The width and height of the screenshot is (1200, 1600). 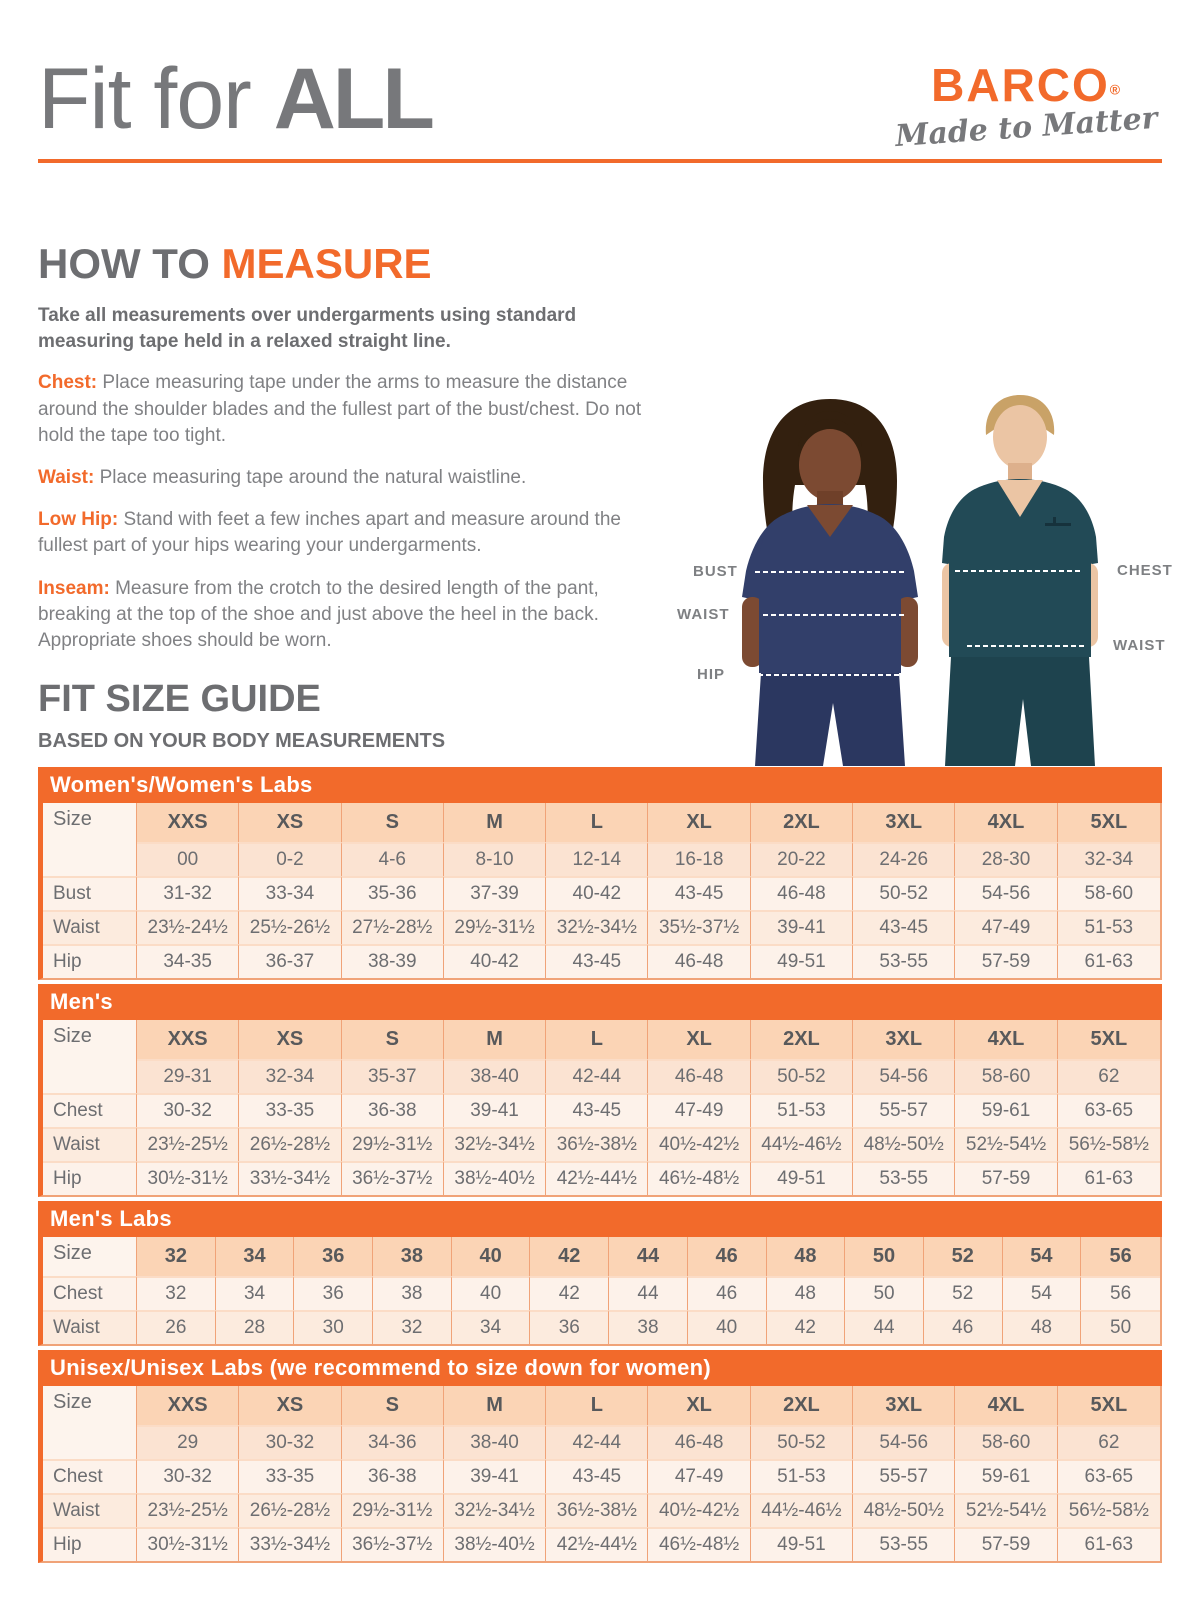 What do you see at coordinates (188, 1544) in the screenshot?
I see `measurement-value-cell: 30½-31½` at bounding box center [188, 1544].